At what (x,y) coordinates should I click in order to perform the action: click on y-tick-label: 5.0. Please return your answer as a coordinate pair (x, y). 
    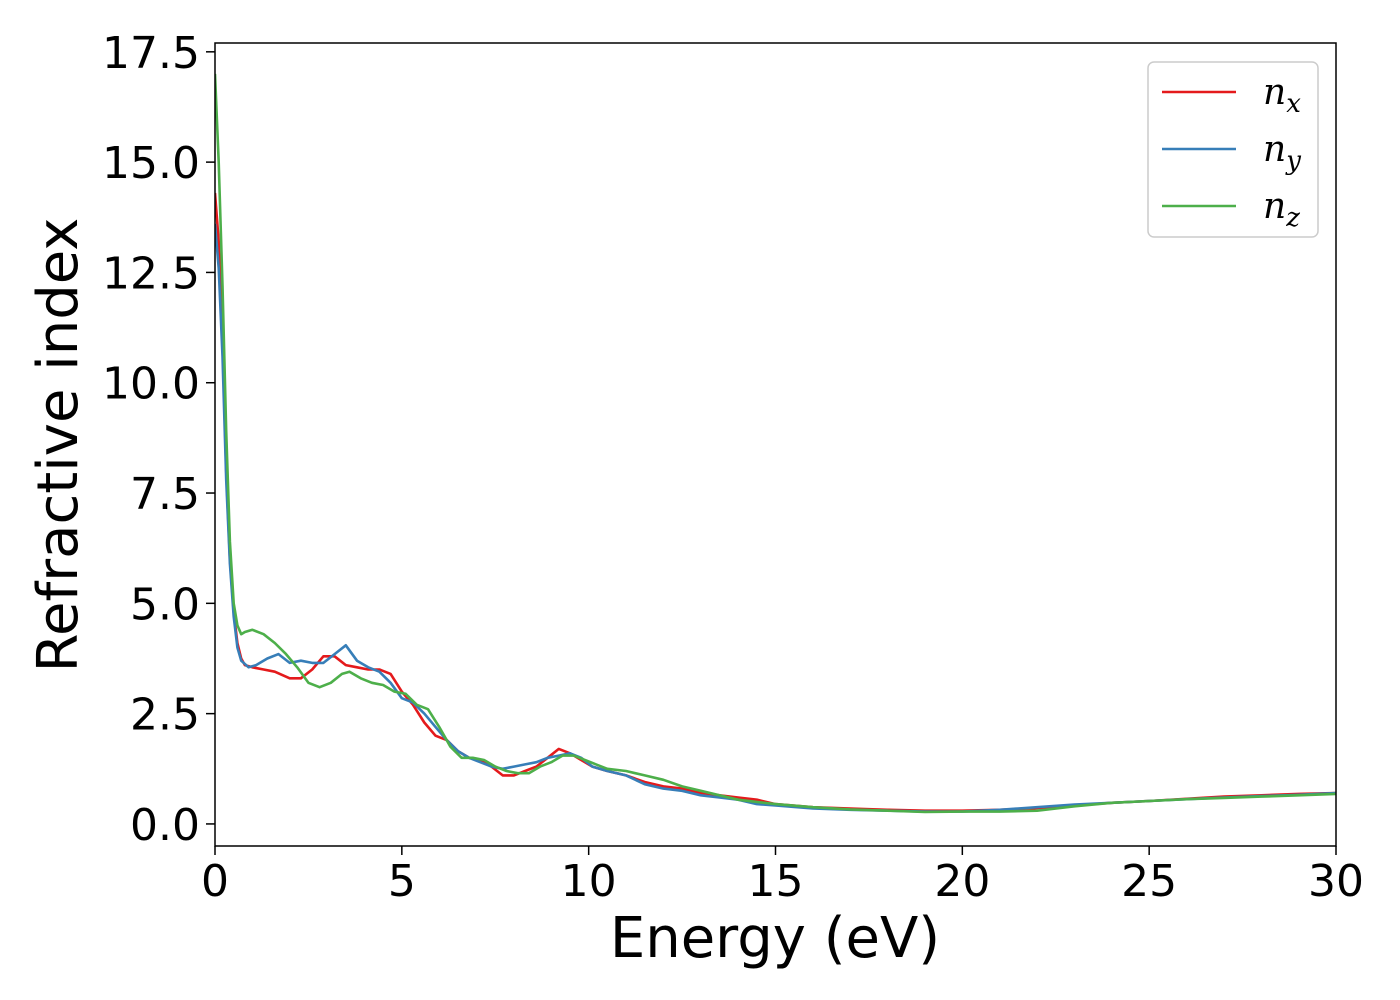
    Looking at the image, I should click on (165, 604).